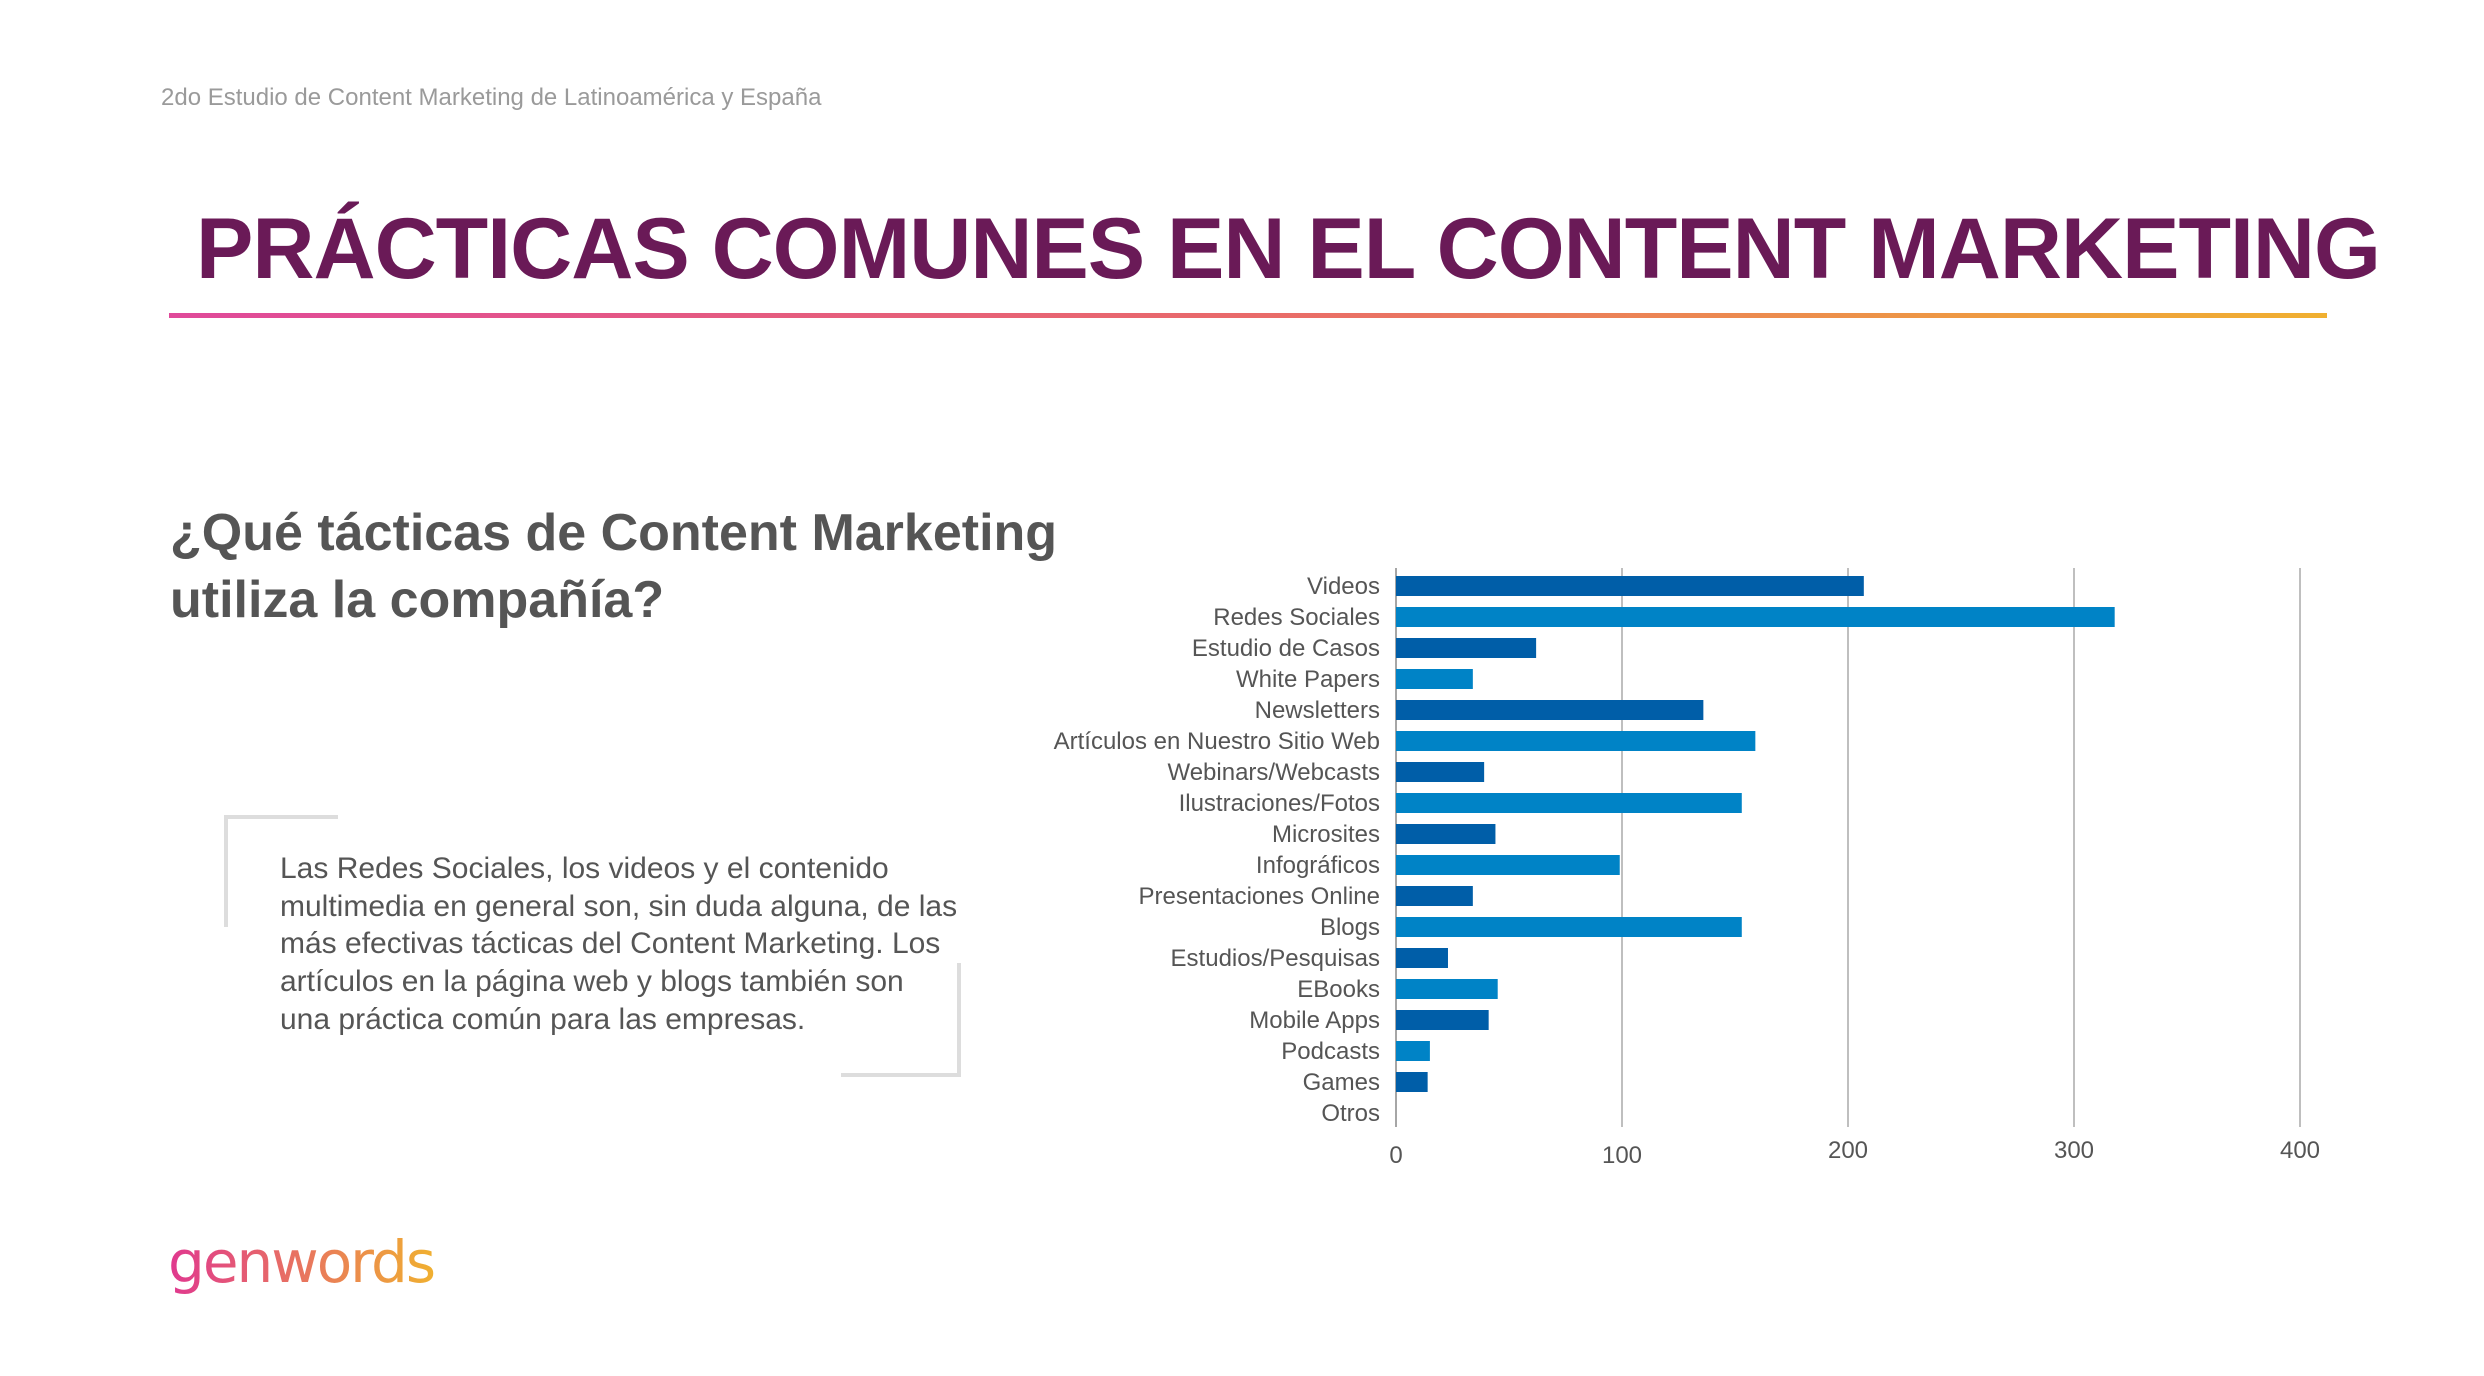 The height and width of the screenshot is (1376, 2484). What do you see at coordinates (1275, 958) in the screenshot?
I see `category-label: Estudios/Pesquisas` at bounding box center [1275, 958].